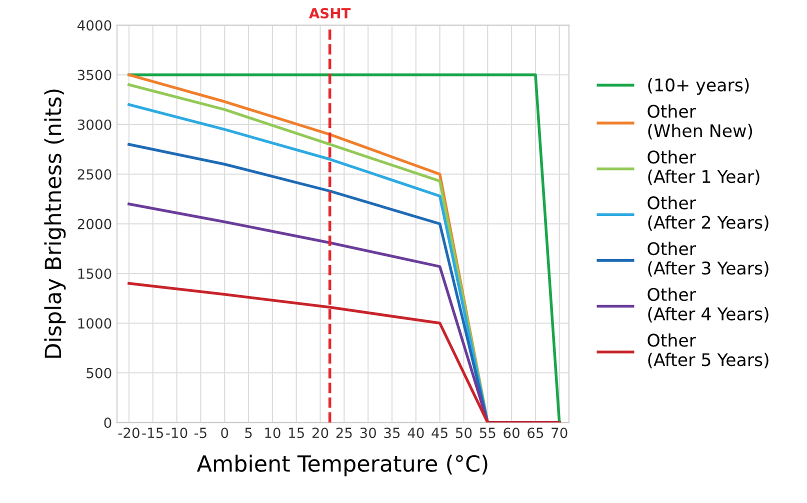  Describe the element at coordinates (708, 213) in the screenshot. I see `legend-label: Other (After 2 Years)` at that location.